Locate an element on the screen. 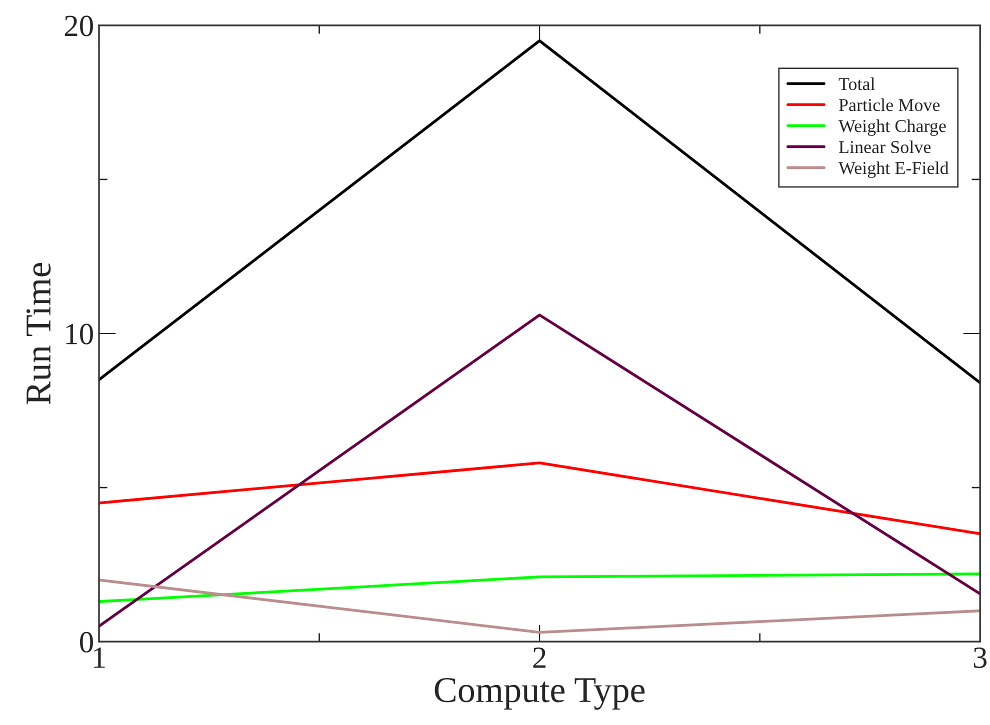 The image size is (990, 725). y-axis-title: Run Time is located at coordinates (38, 333).